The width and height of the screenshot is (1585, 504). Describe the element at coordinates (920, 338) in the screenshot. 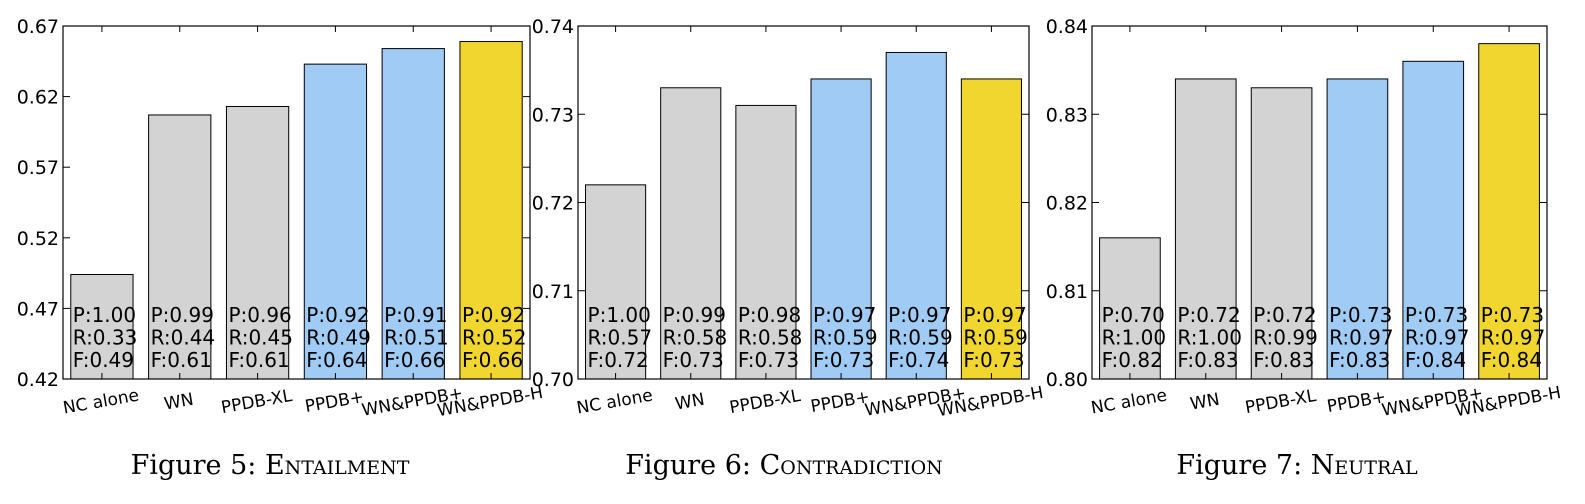

I see `bar-label-2-5-2: R:0.59` at that location.